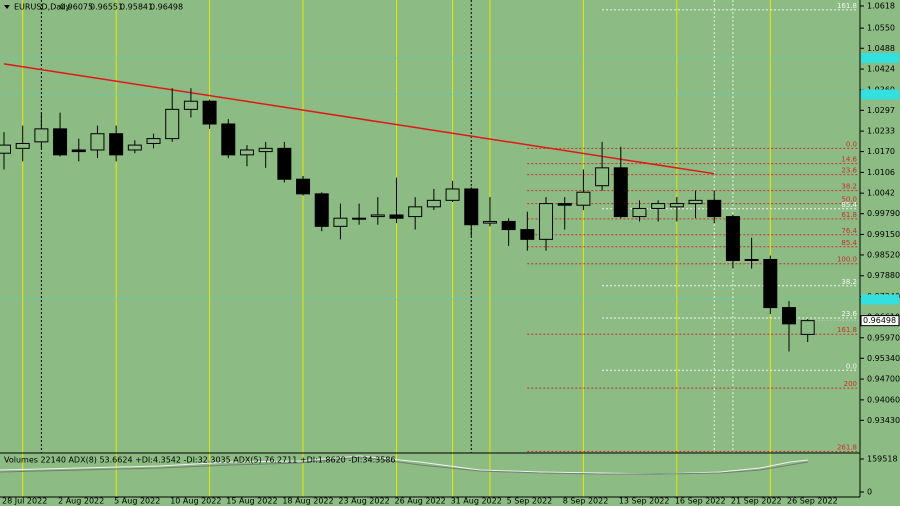  Describe the element at coordinates (586, 501) in the screenshot. I see `x-tick-label: 8 Sep 2022` at that location.